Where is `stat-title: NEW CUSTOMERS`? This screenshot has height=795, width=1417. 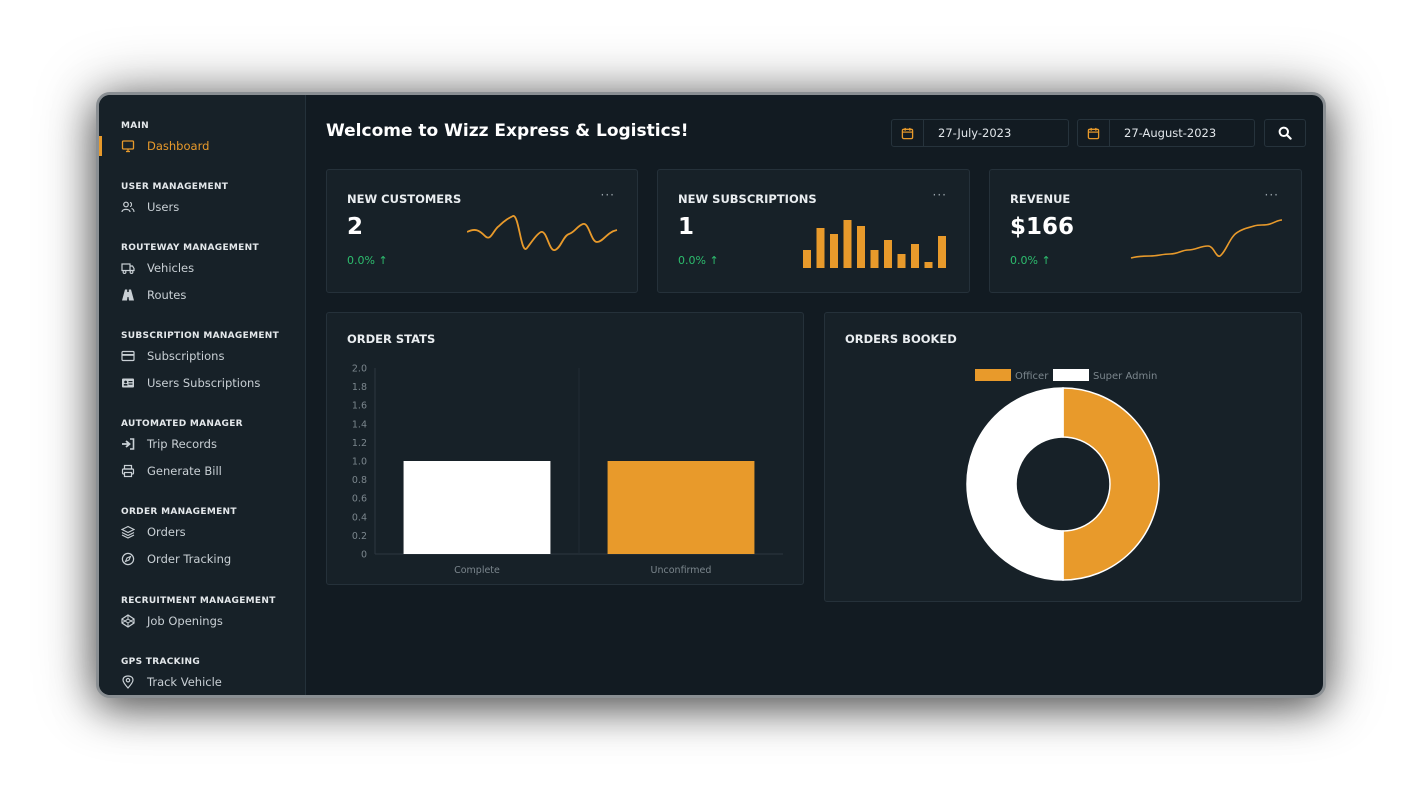 stat-title: NEW CUSTOMERS is located at coordinates (404, 199).